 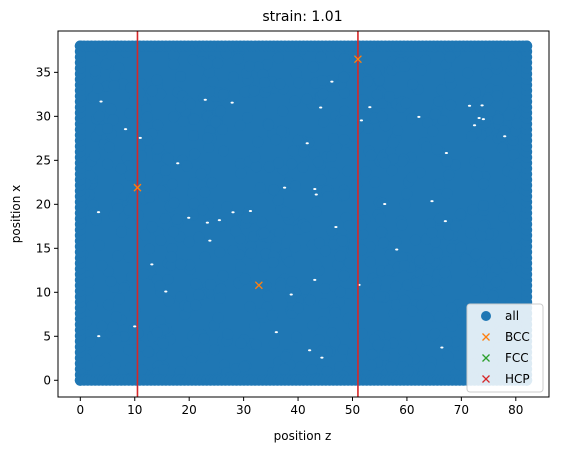 What do you see at coordinates (461, 410) in the screenshot?
I see `x-tick-label: 70` at bounding box center [461, 410].